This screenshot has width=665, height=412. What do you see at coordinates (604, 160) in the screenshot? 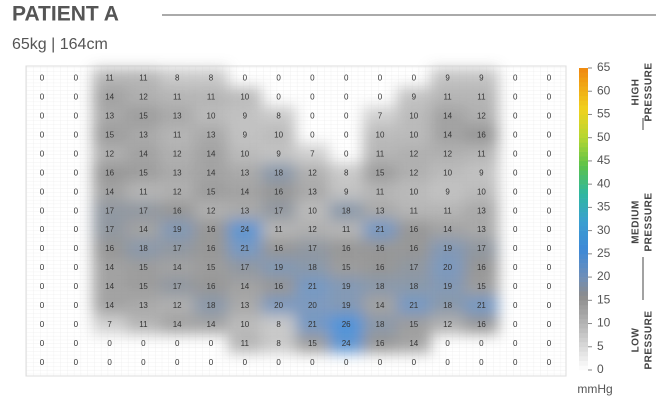
I see `colorbar-tick-label: 45` at bounding box center [604, 160].